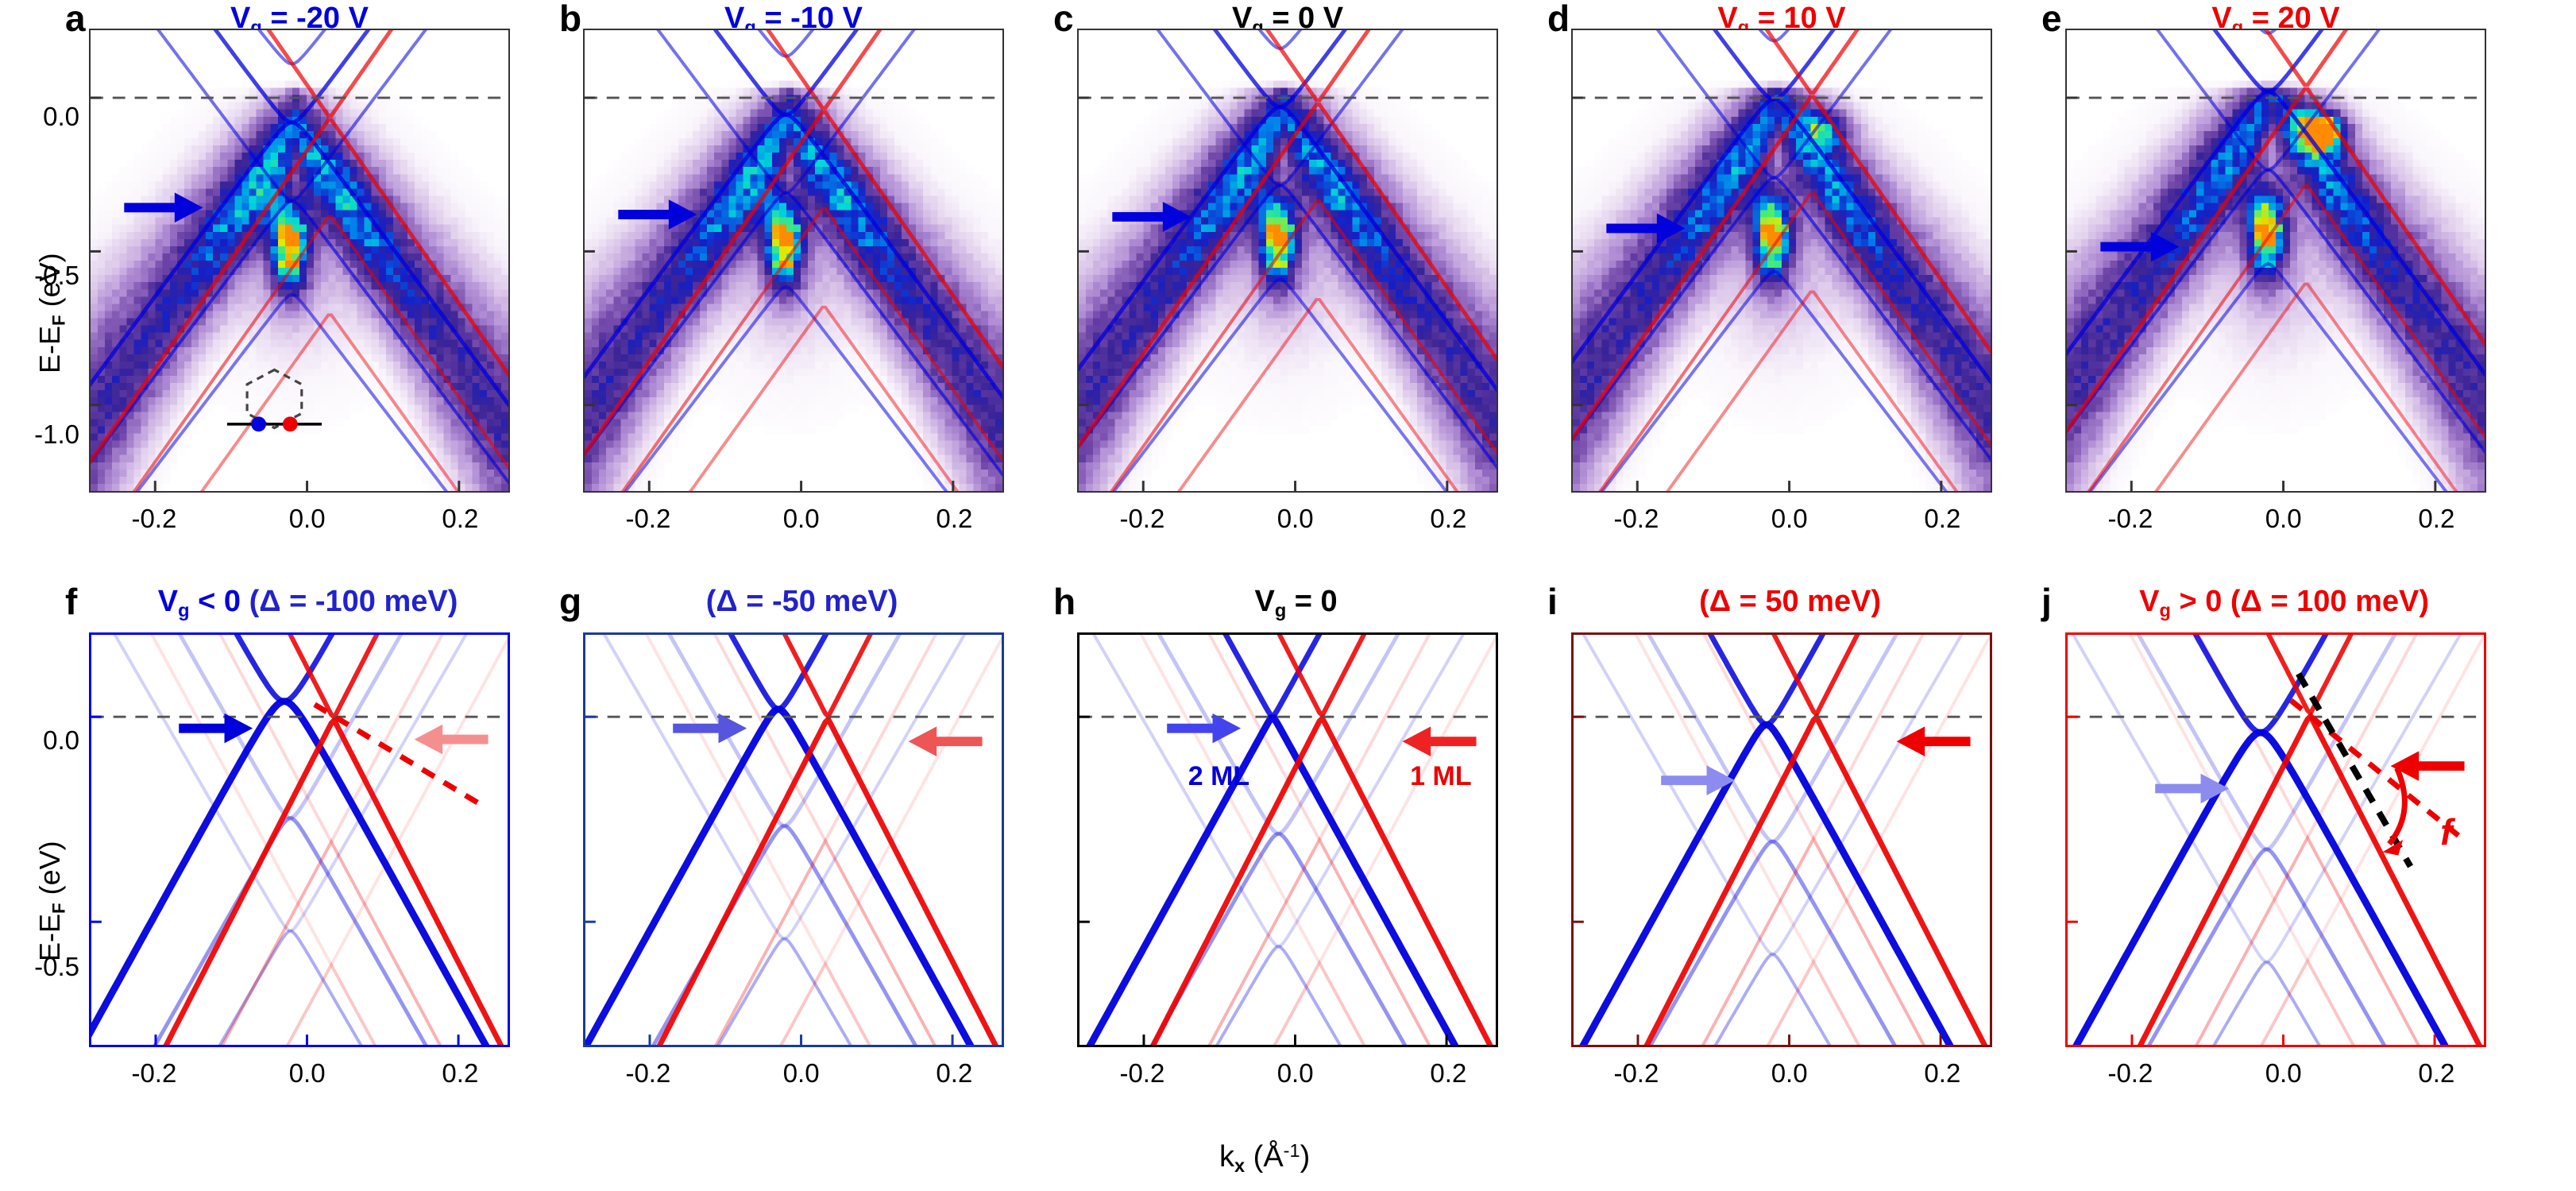 The height and width of the screenshot is (1191, 2576). What do you see at coordinates (163, 207) in the screenshot?
I see `band-arrow-a` at bounding box center [163, 207].